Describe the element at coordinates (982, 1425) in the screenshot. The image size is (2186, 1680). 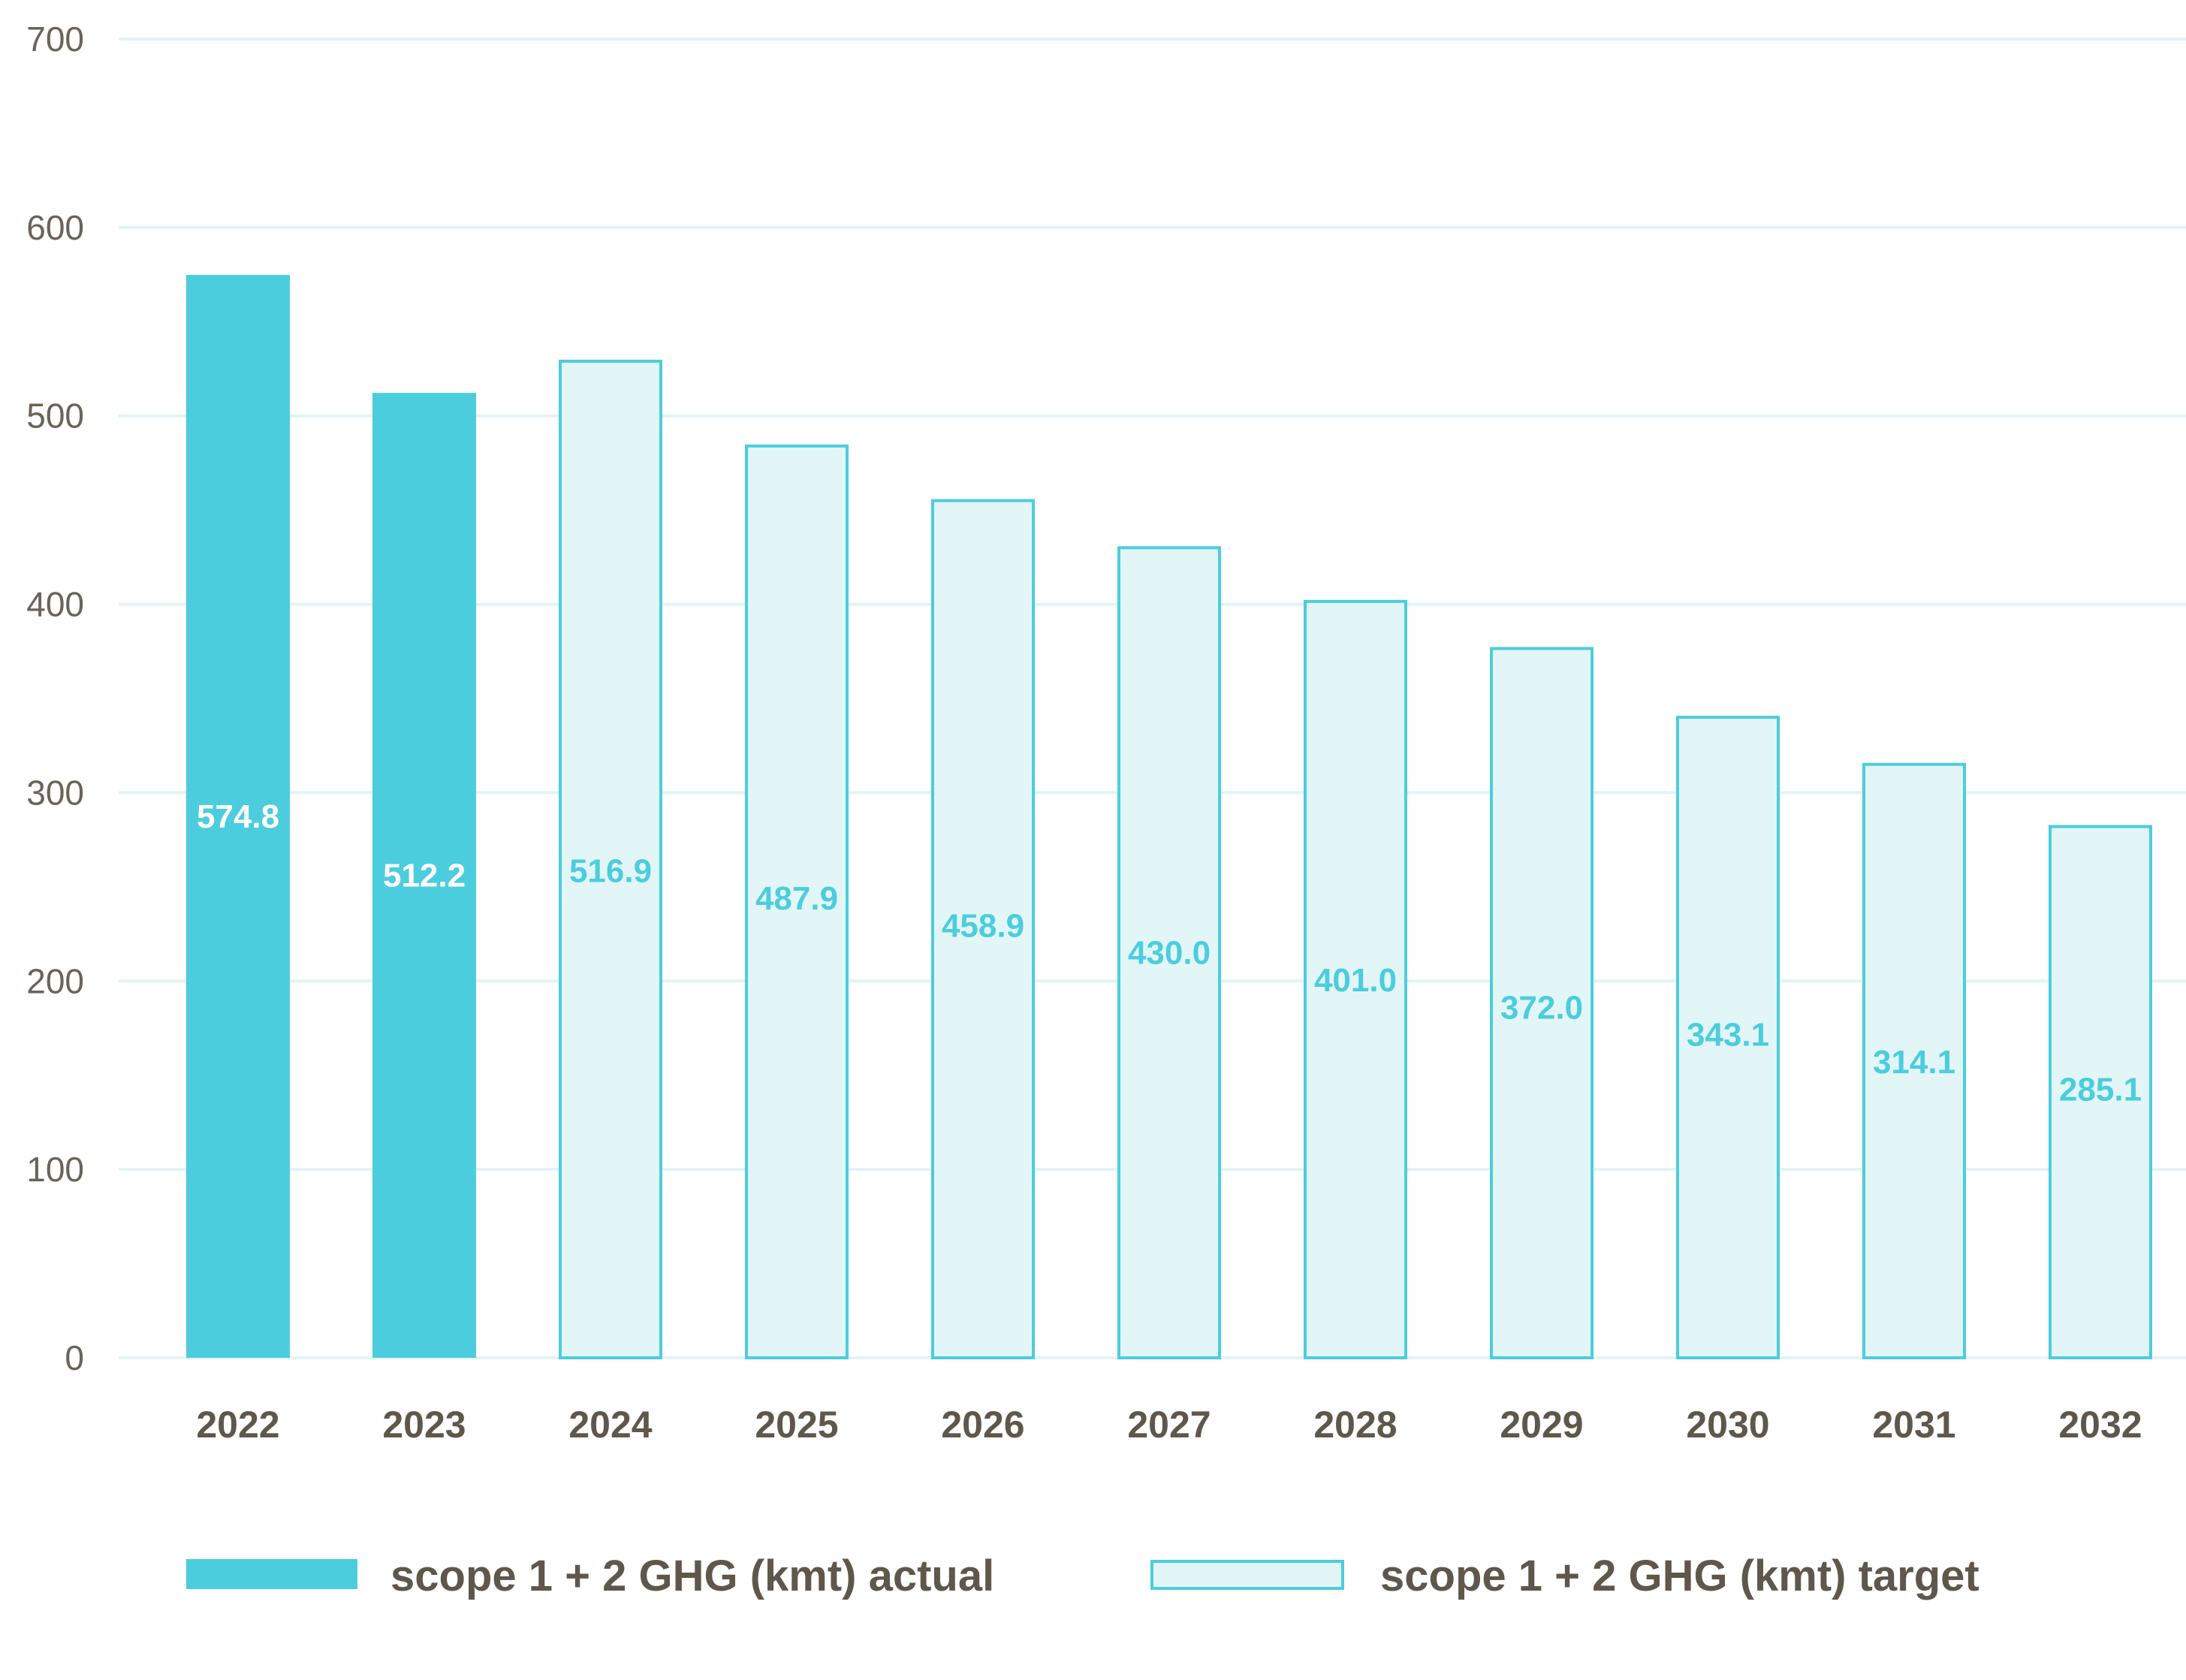
I see `x-tick-label: 2026` at that location.